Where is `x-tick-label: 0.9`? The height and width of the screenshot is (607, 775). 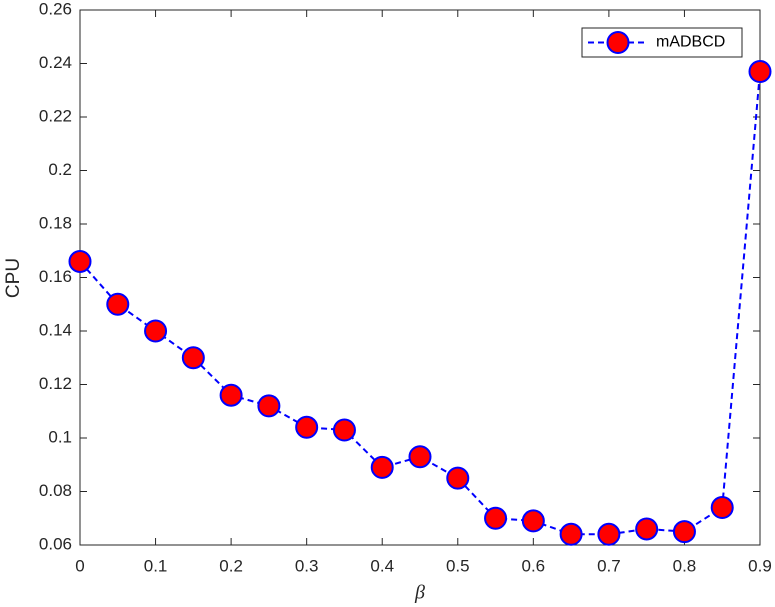 x-tick-label: 0.9 is located at coordinates (760, 565).